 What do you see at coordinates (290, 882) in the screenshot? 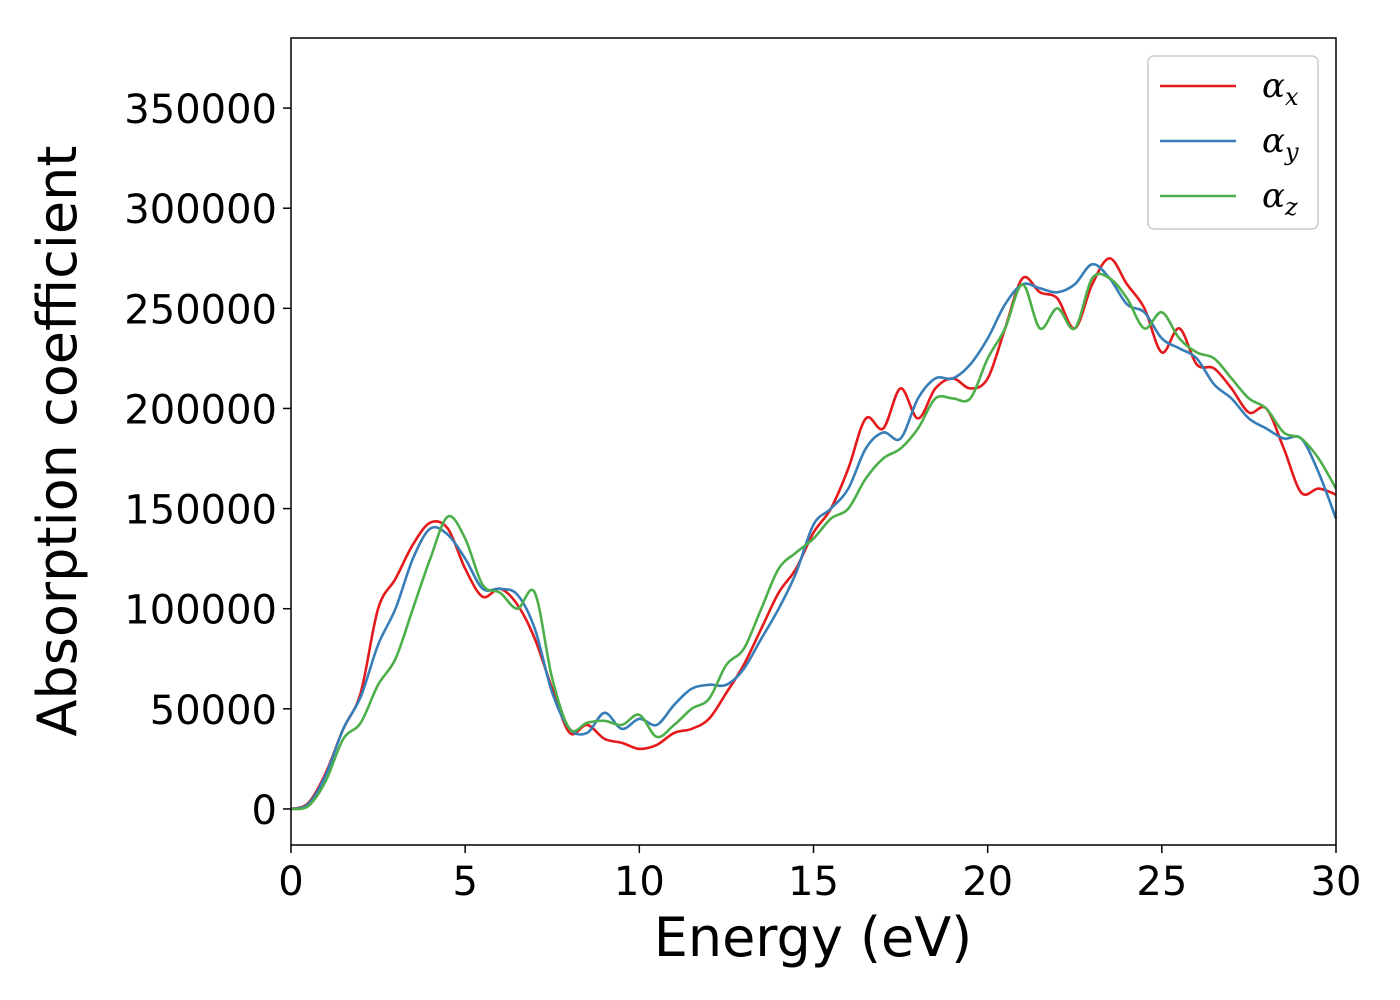
I see `x-tick-label: 0` at bounding box center [290, 882].